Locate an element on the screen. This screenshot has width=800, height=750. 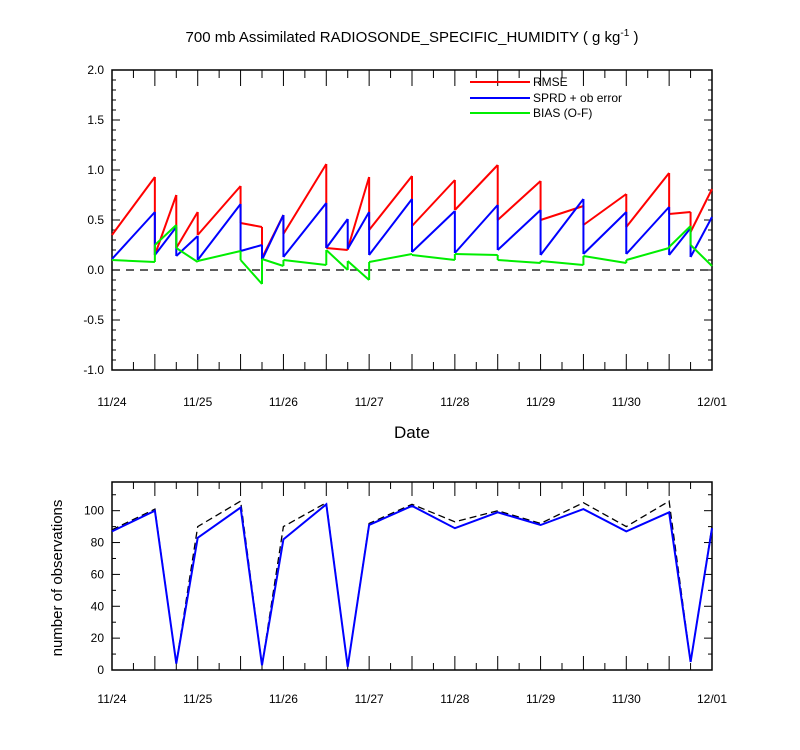
y-tick-label: 100 is located at coordinates (94, 511).